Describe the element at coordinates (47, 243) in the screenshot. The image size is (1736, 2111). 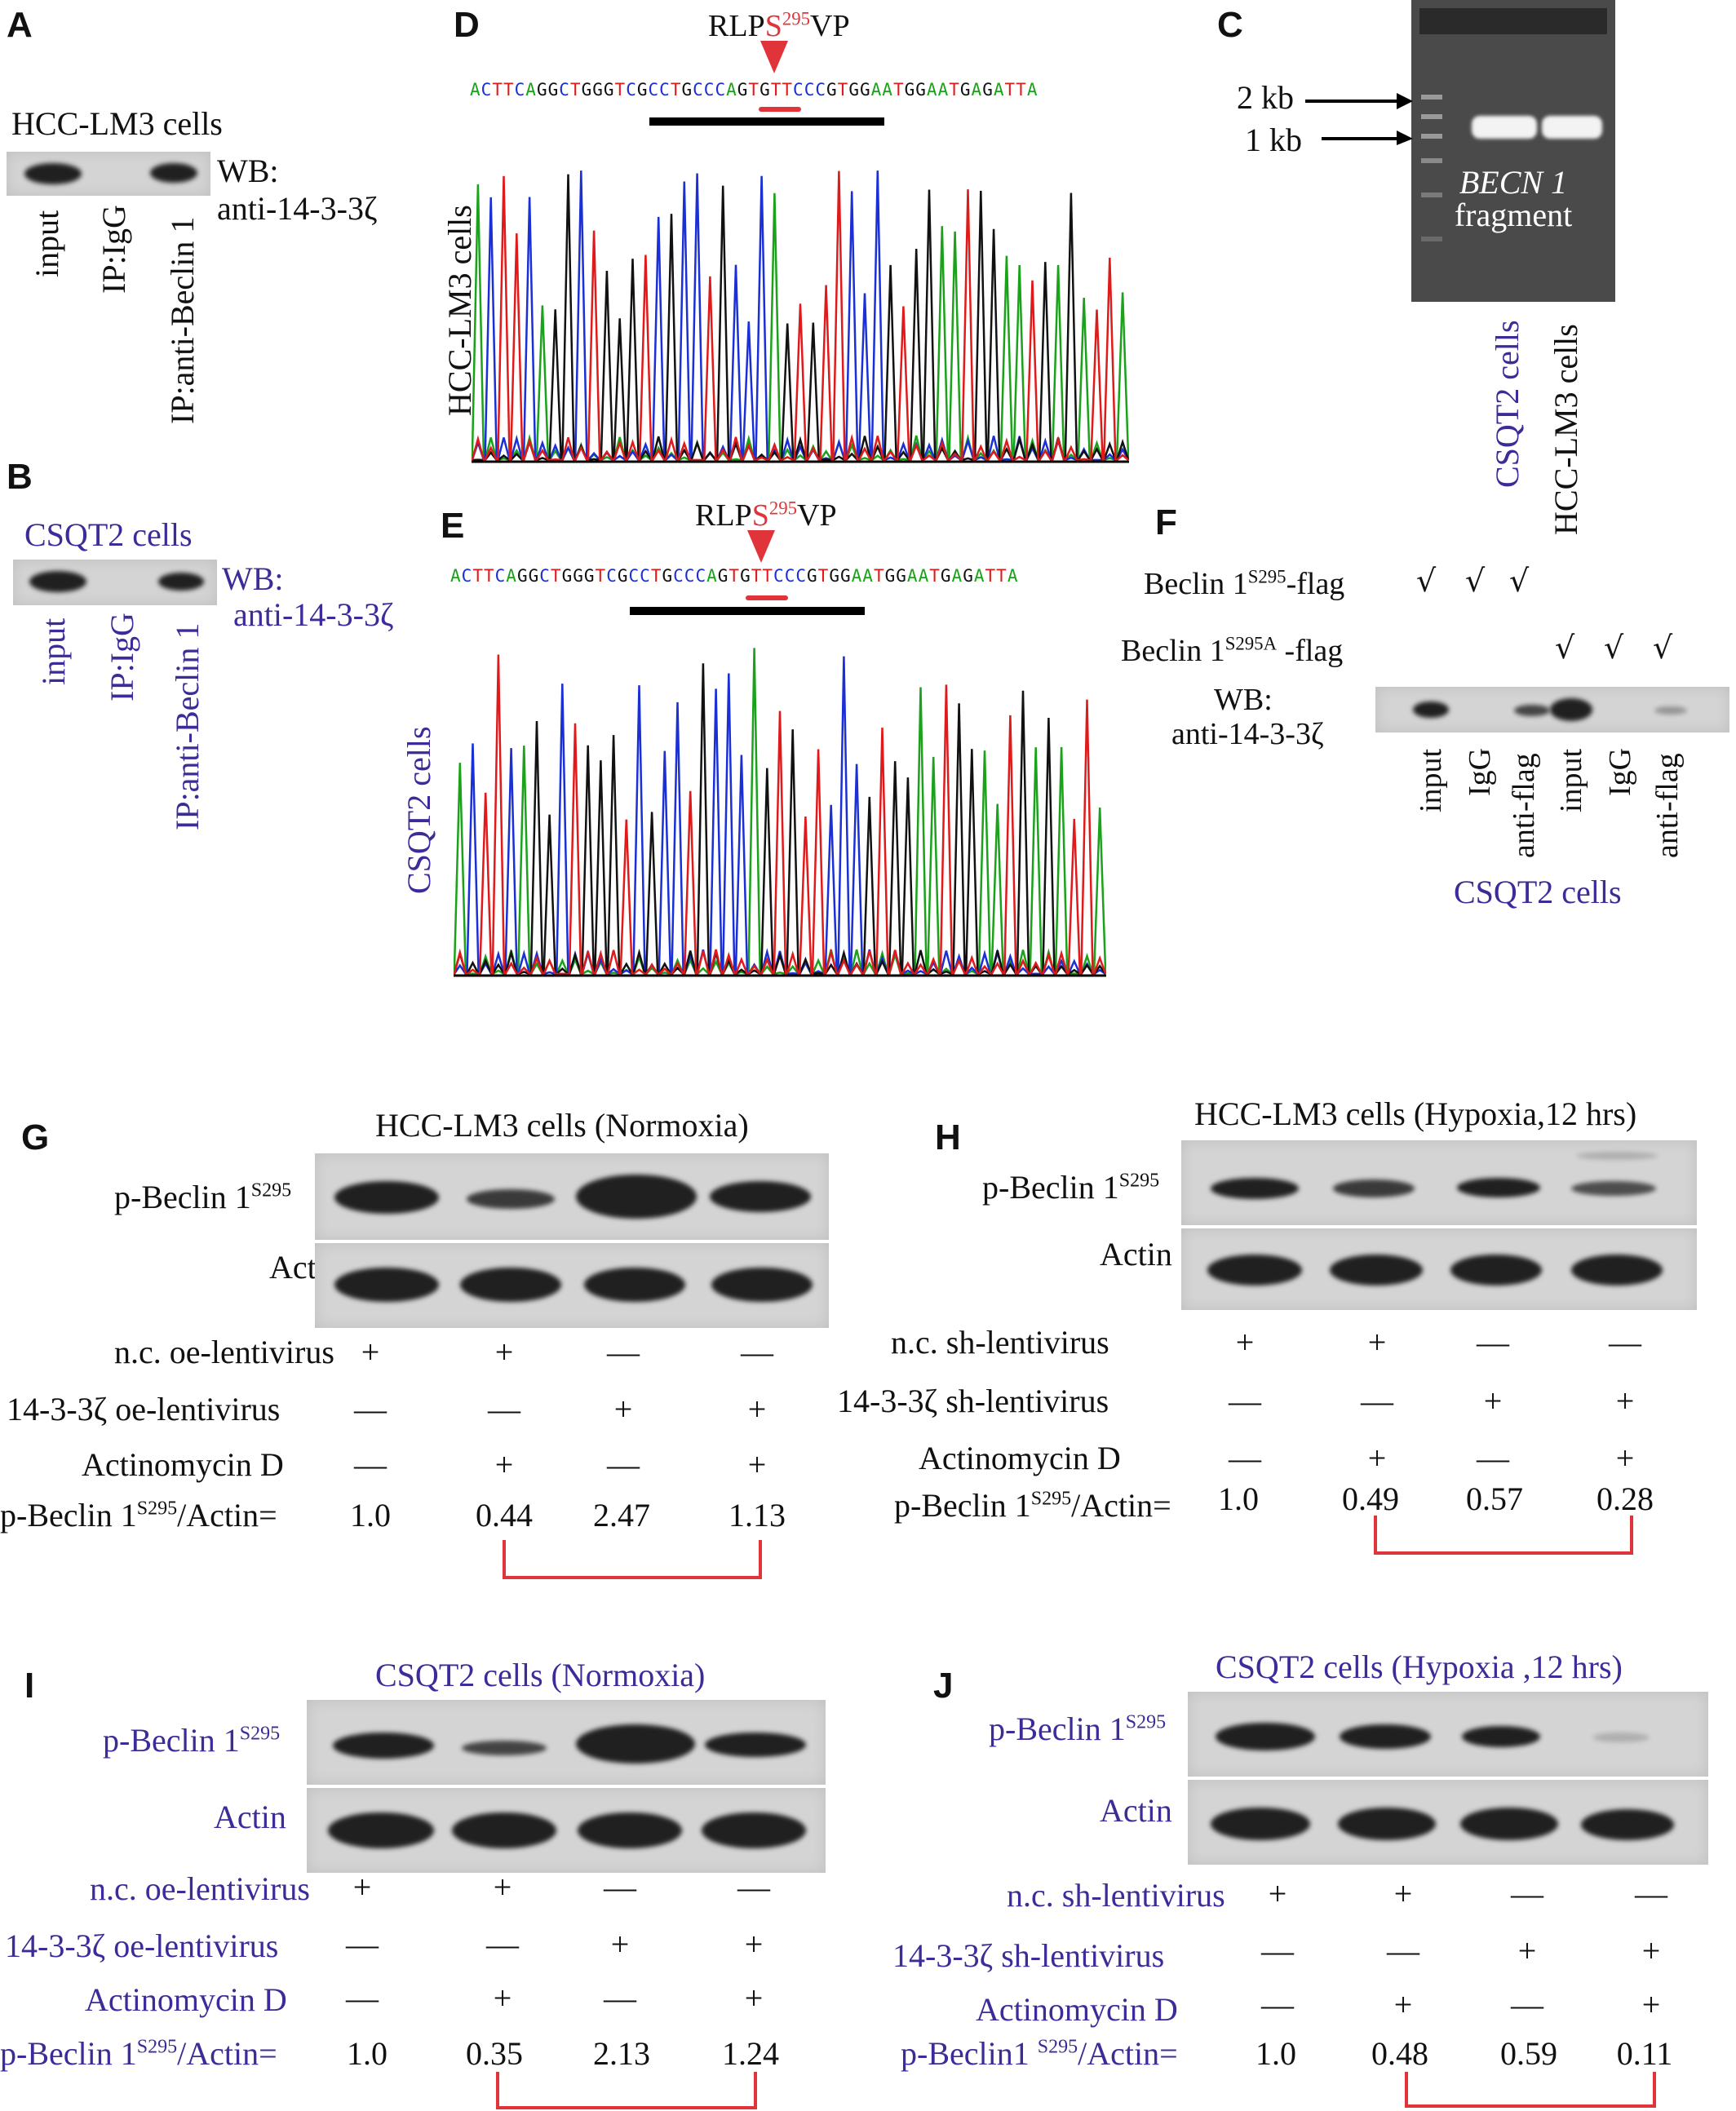
I see `lane-label: input` at that location.